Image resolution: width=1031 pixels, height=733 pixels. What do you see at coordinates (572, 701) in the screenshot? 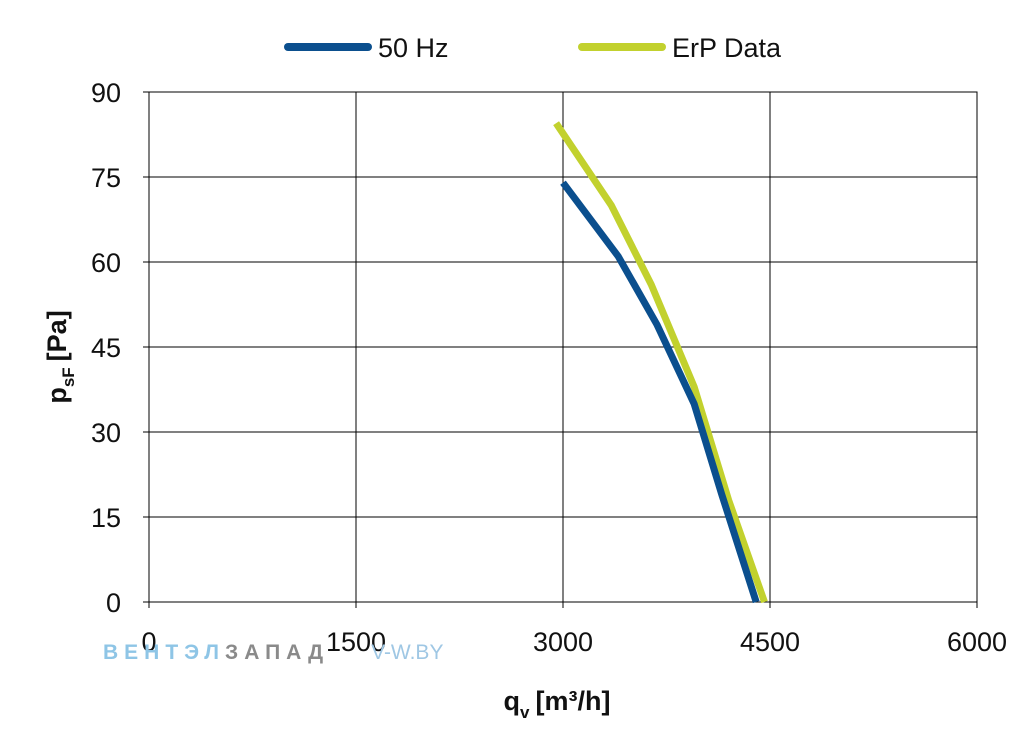
I see `x-axis-title-unit: [m³/h]` at bounding box center [572, 701].